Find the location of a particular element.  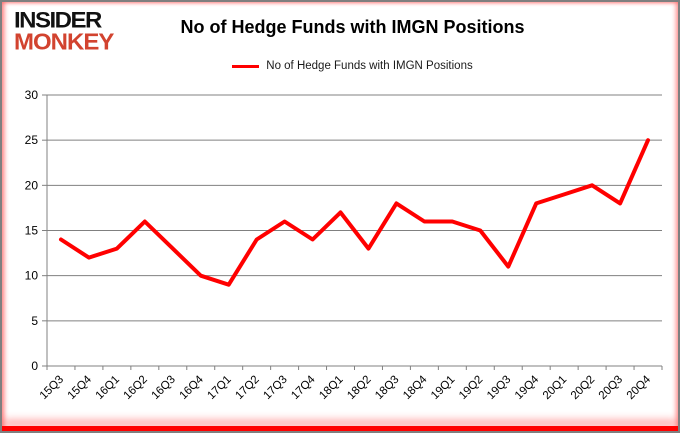

y-axis-label: 30 is located at coordinates (32, 95).